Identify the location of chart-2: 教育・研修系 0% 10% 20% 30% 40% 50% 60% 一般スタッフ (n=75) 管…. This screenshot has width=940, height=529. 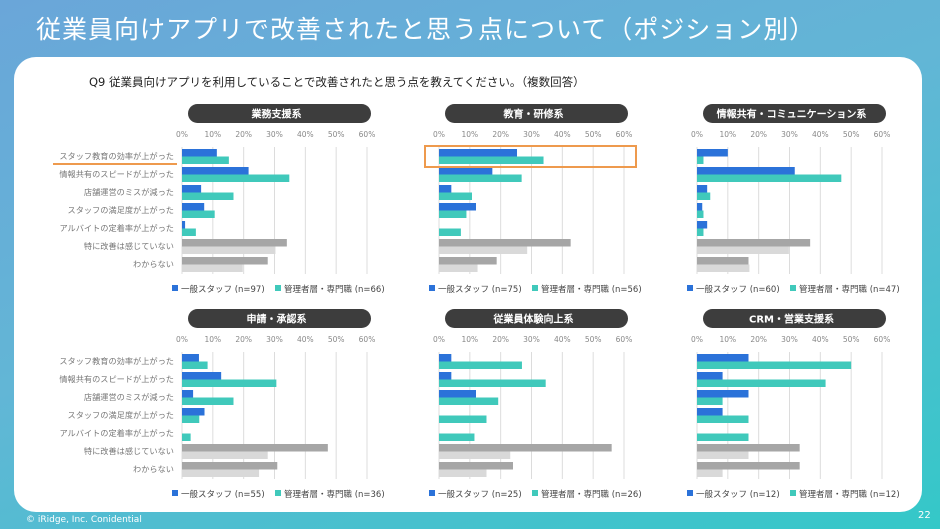
(533, 199).